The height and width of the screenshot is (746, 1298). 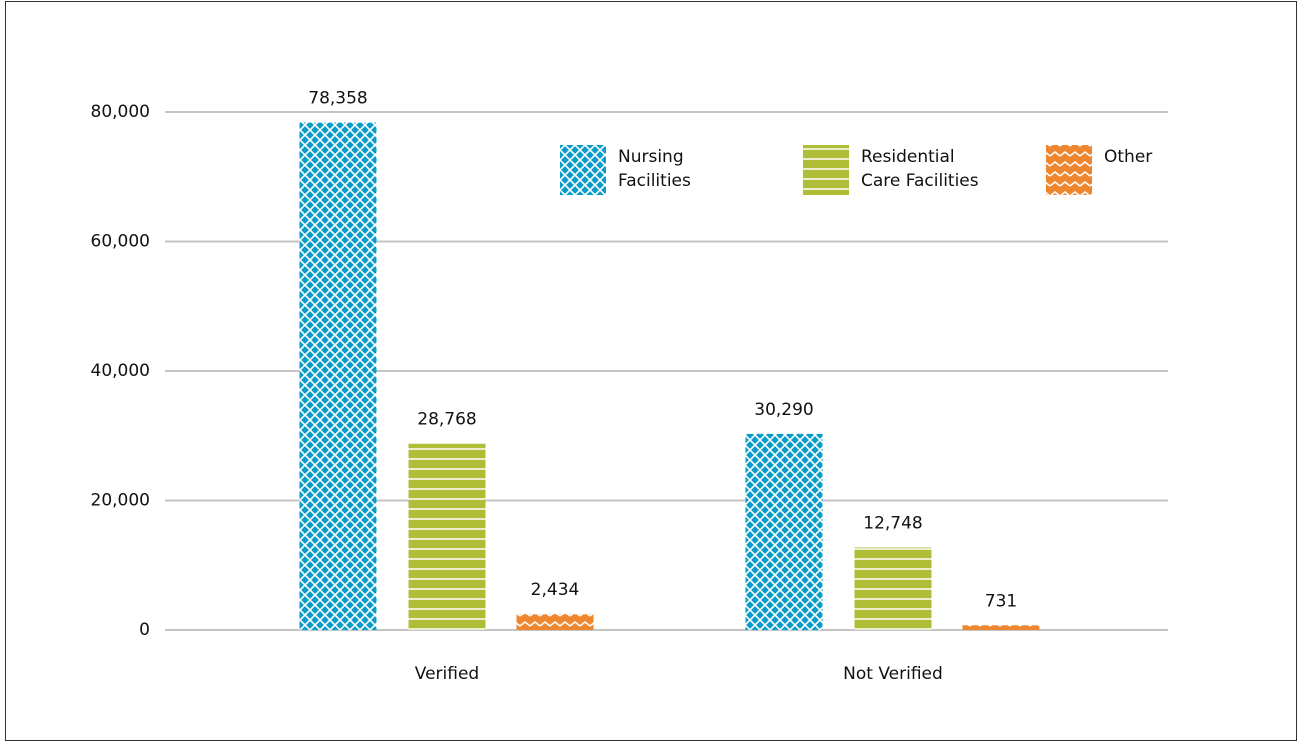 I want to click on x-tick-label: Not Verified, so click(x=893, y=674).